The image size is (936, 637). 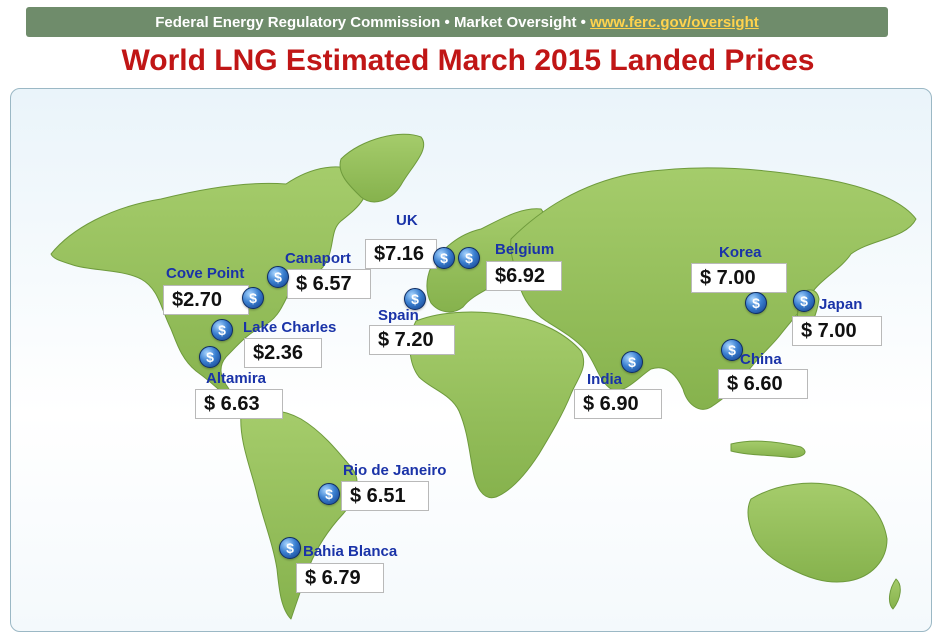 I want to click on location-label-altamira: Altamira, so click(x=236, y=378).